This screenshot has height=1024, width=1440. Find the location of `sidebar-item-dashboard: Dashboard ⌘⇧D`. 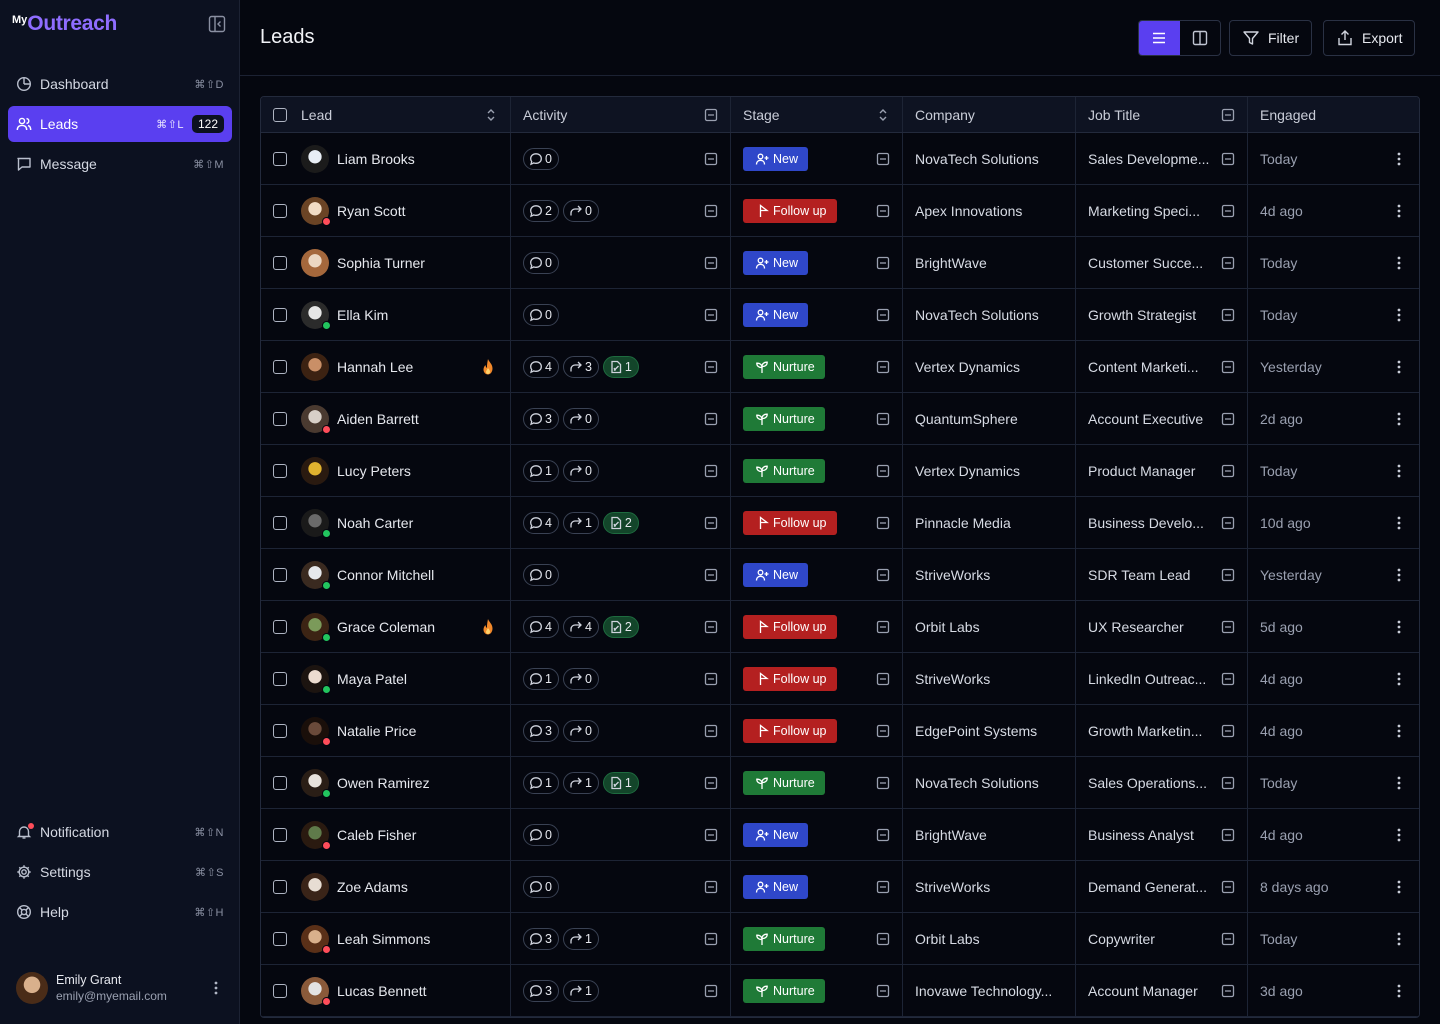

sidebar-item-dashboard: Dashboard ⌘⇧D is located at coordinates (120, 84).